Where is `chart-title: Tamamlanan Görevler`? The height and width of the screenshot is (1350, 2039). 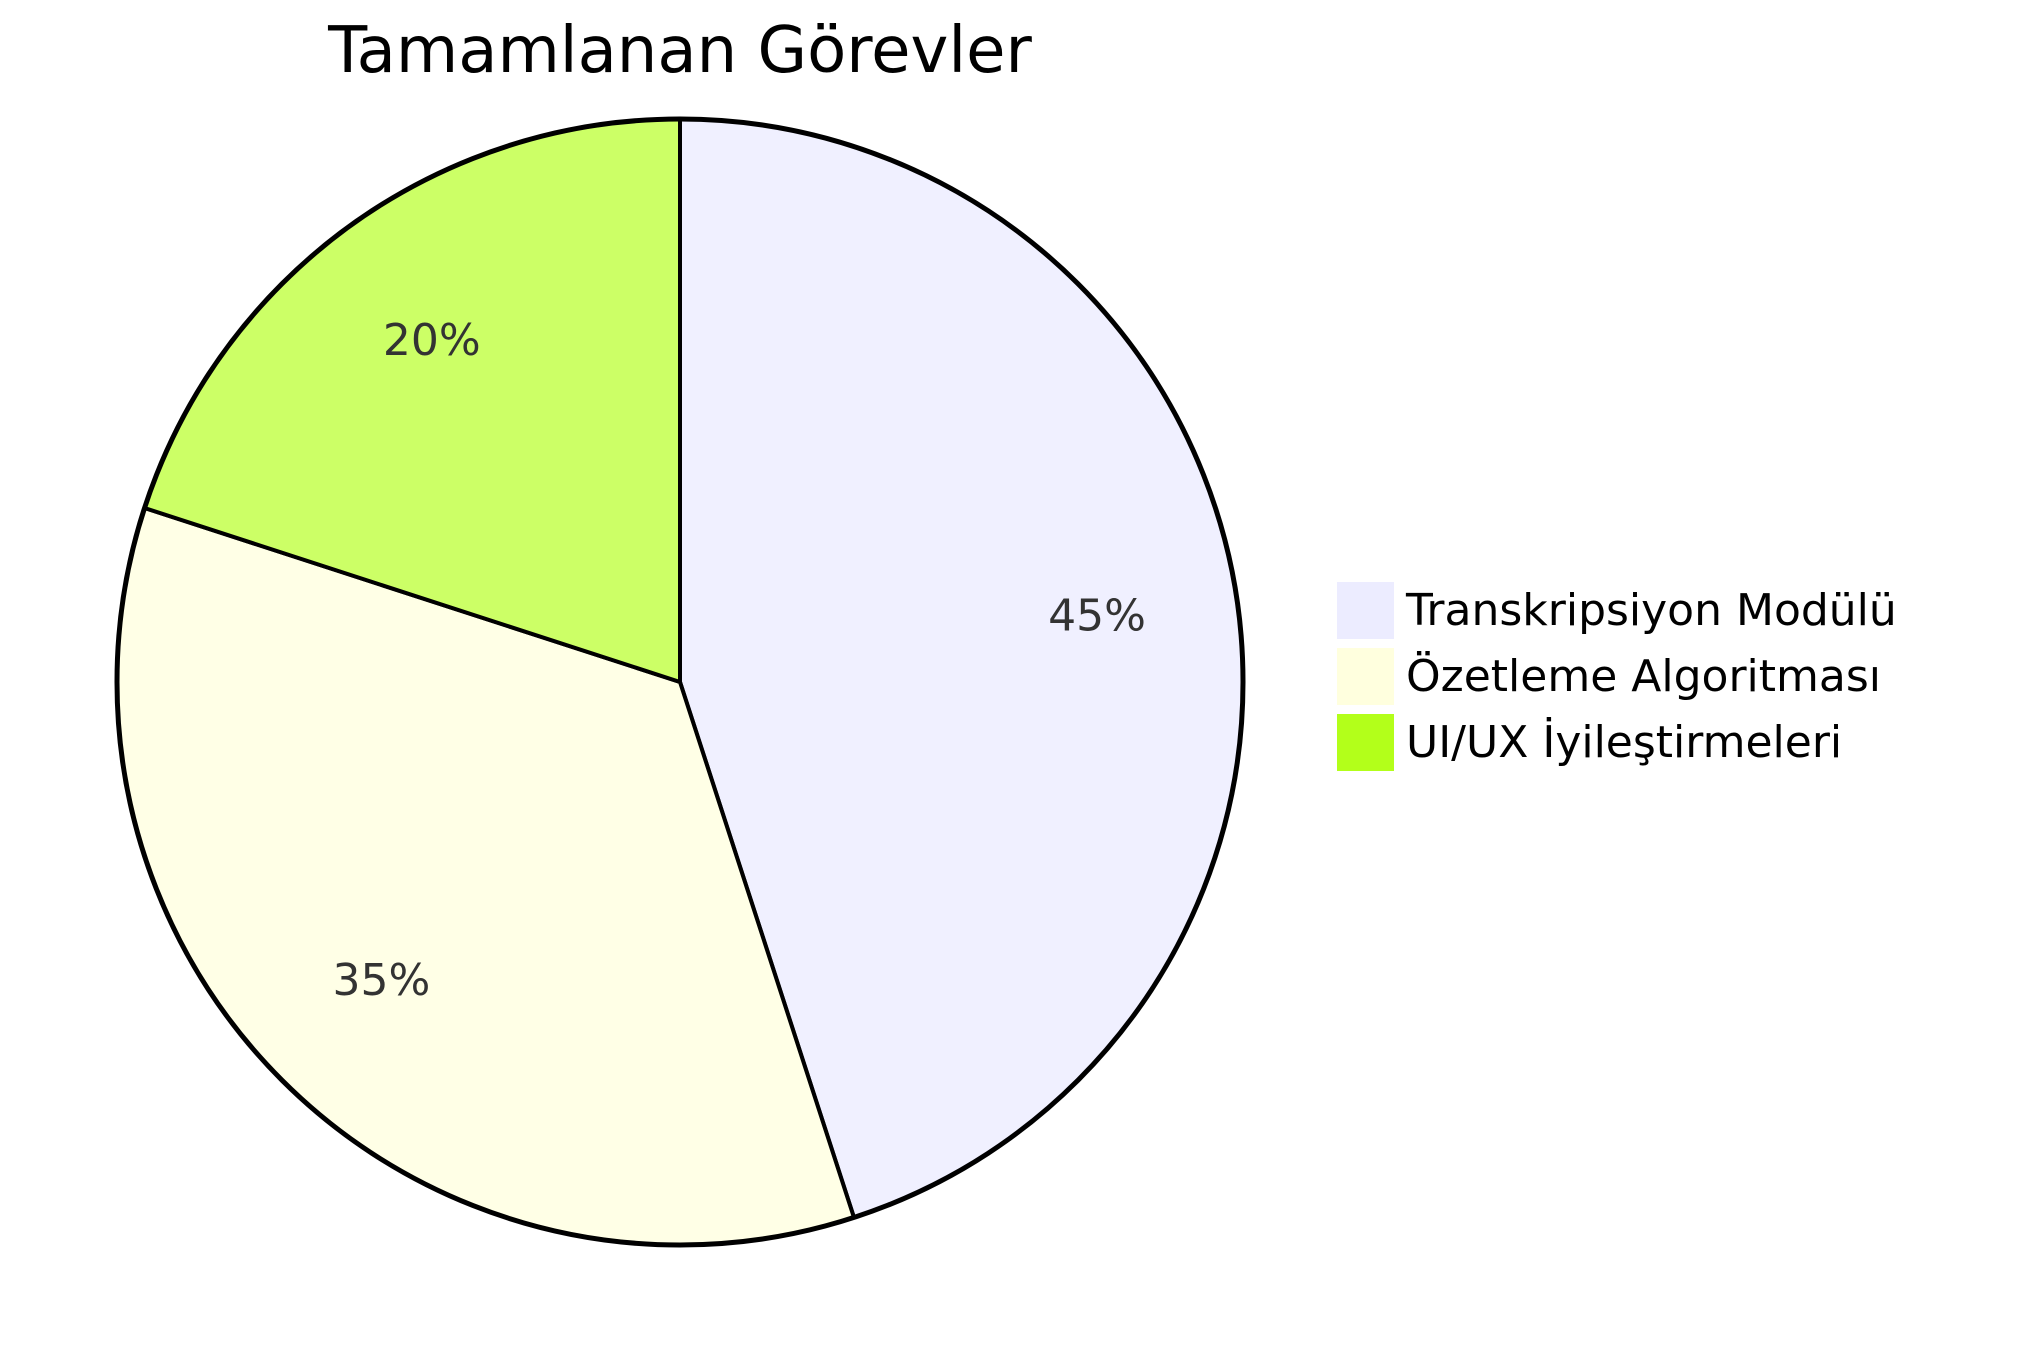
chart-title: Tamamlanan Görevler is located at coordinates (679, 51).